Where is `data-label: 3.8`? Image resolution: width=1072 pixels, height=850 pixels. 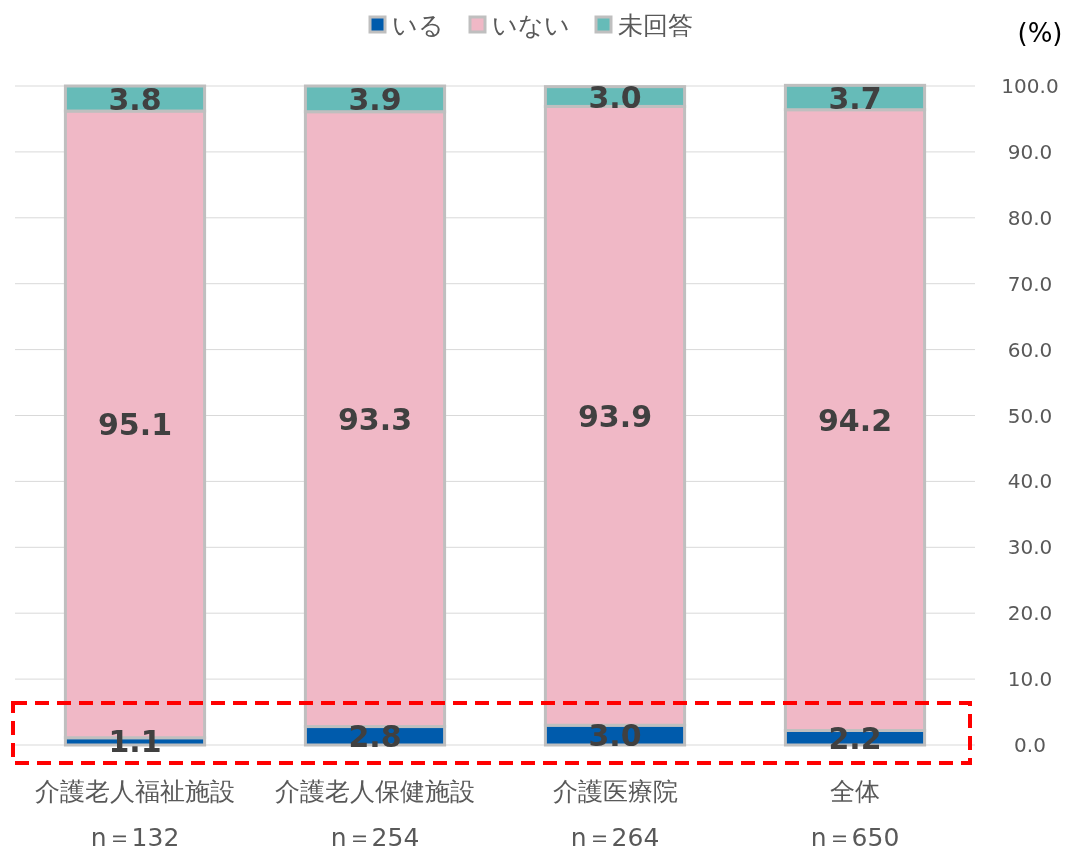 data-label: 3.8 is located at coordinates (135, 99).